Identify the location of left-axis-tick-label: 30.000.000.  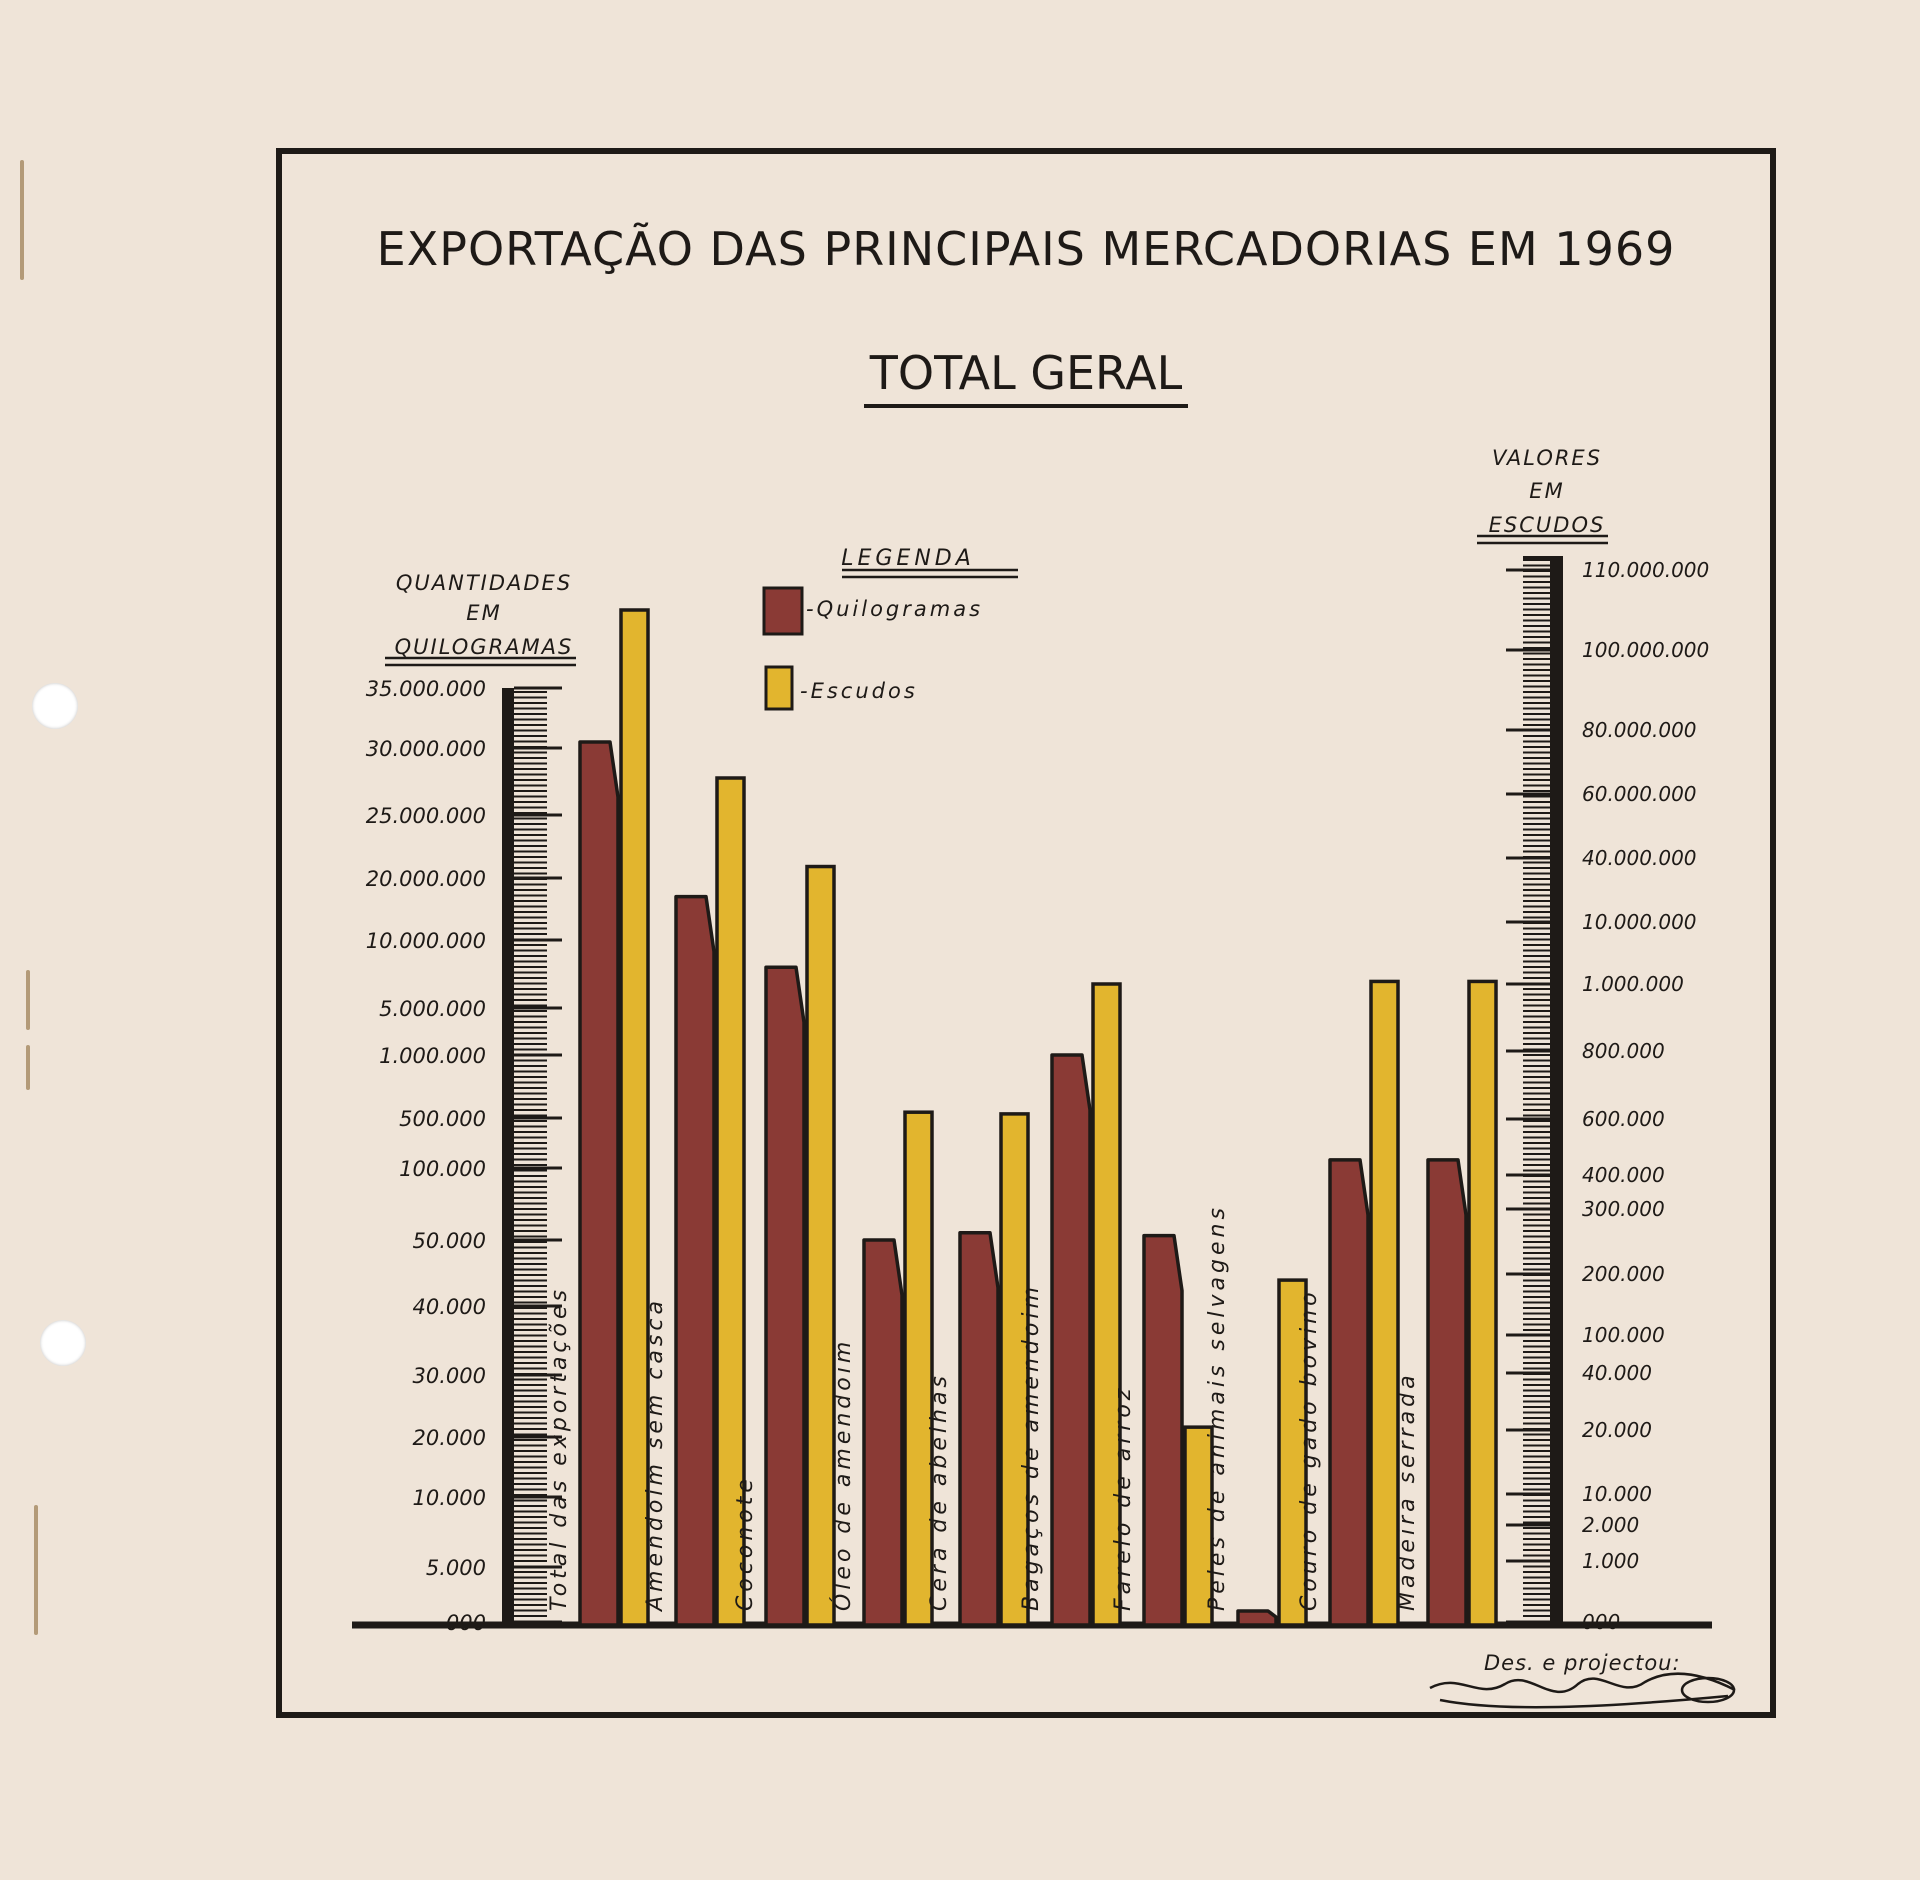
(426, 749).